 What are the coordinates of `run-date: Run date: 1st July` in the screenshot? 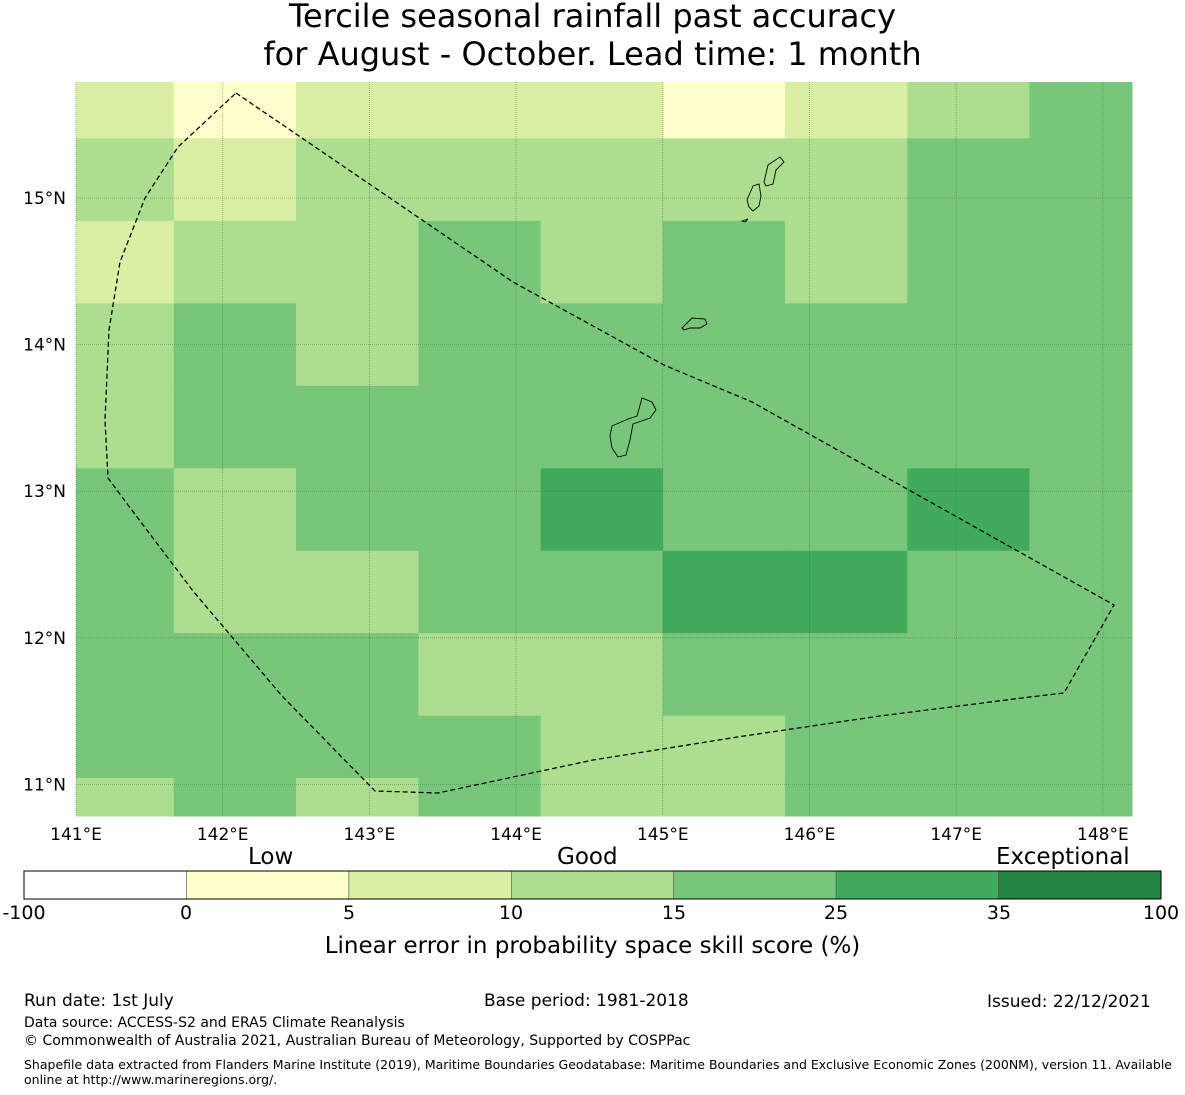 It's located at (99, 1001).